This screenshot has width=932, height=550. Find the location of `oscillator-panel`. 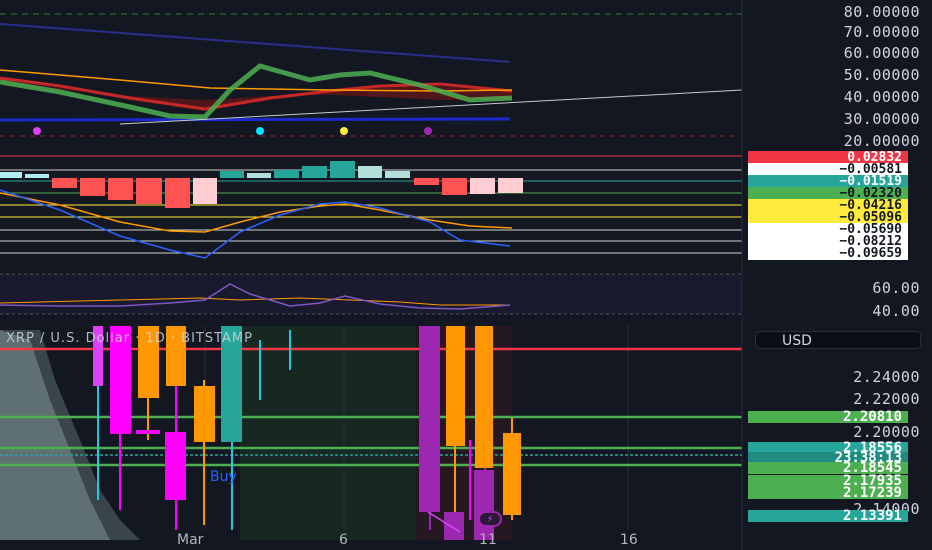

oscillator-panel is located at coordinates (371, 294).